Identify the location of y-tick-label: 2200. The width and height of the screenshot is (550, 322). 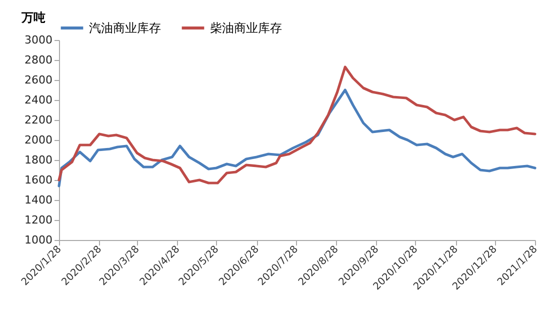
(38, 120).